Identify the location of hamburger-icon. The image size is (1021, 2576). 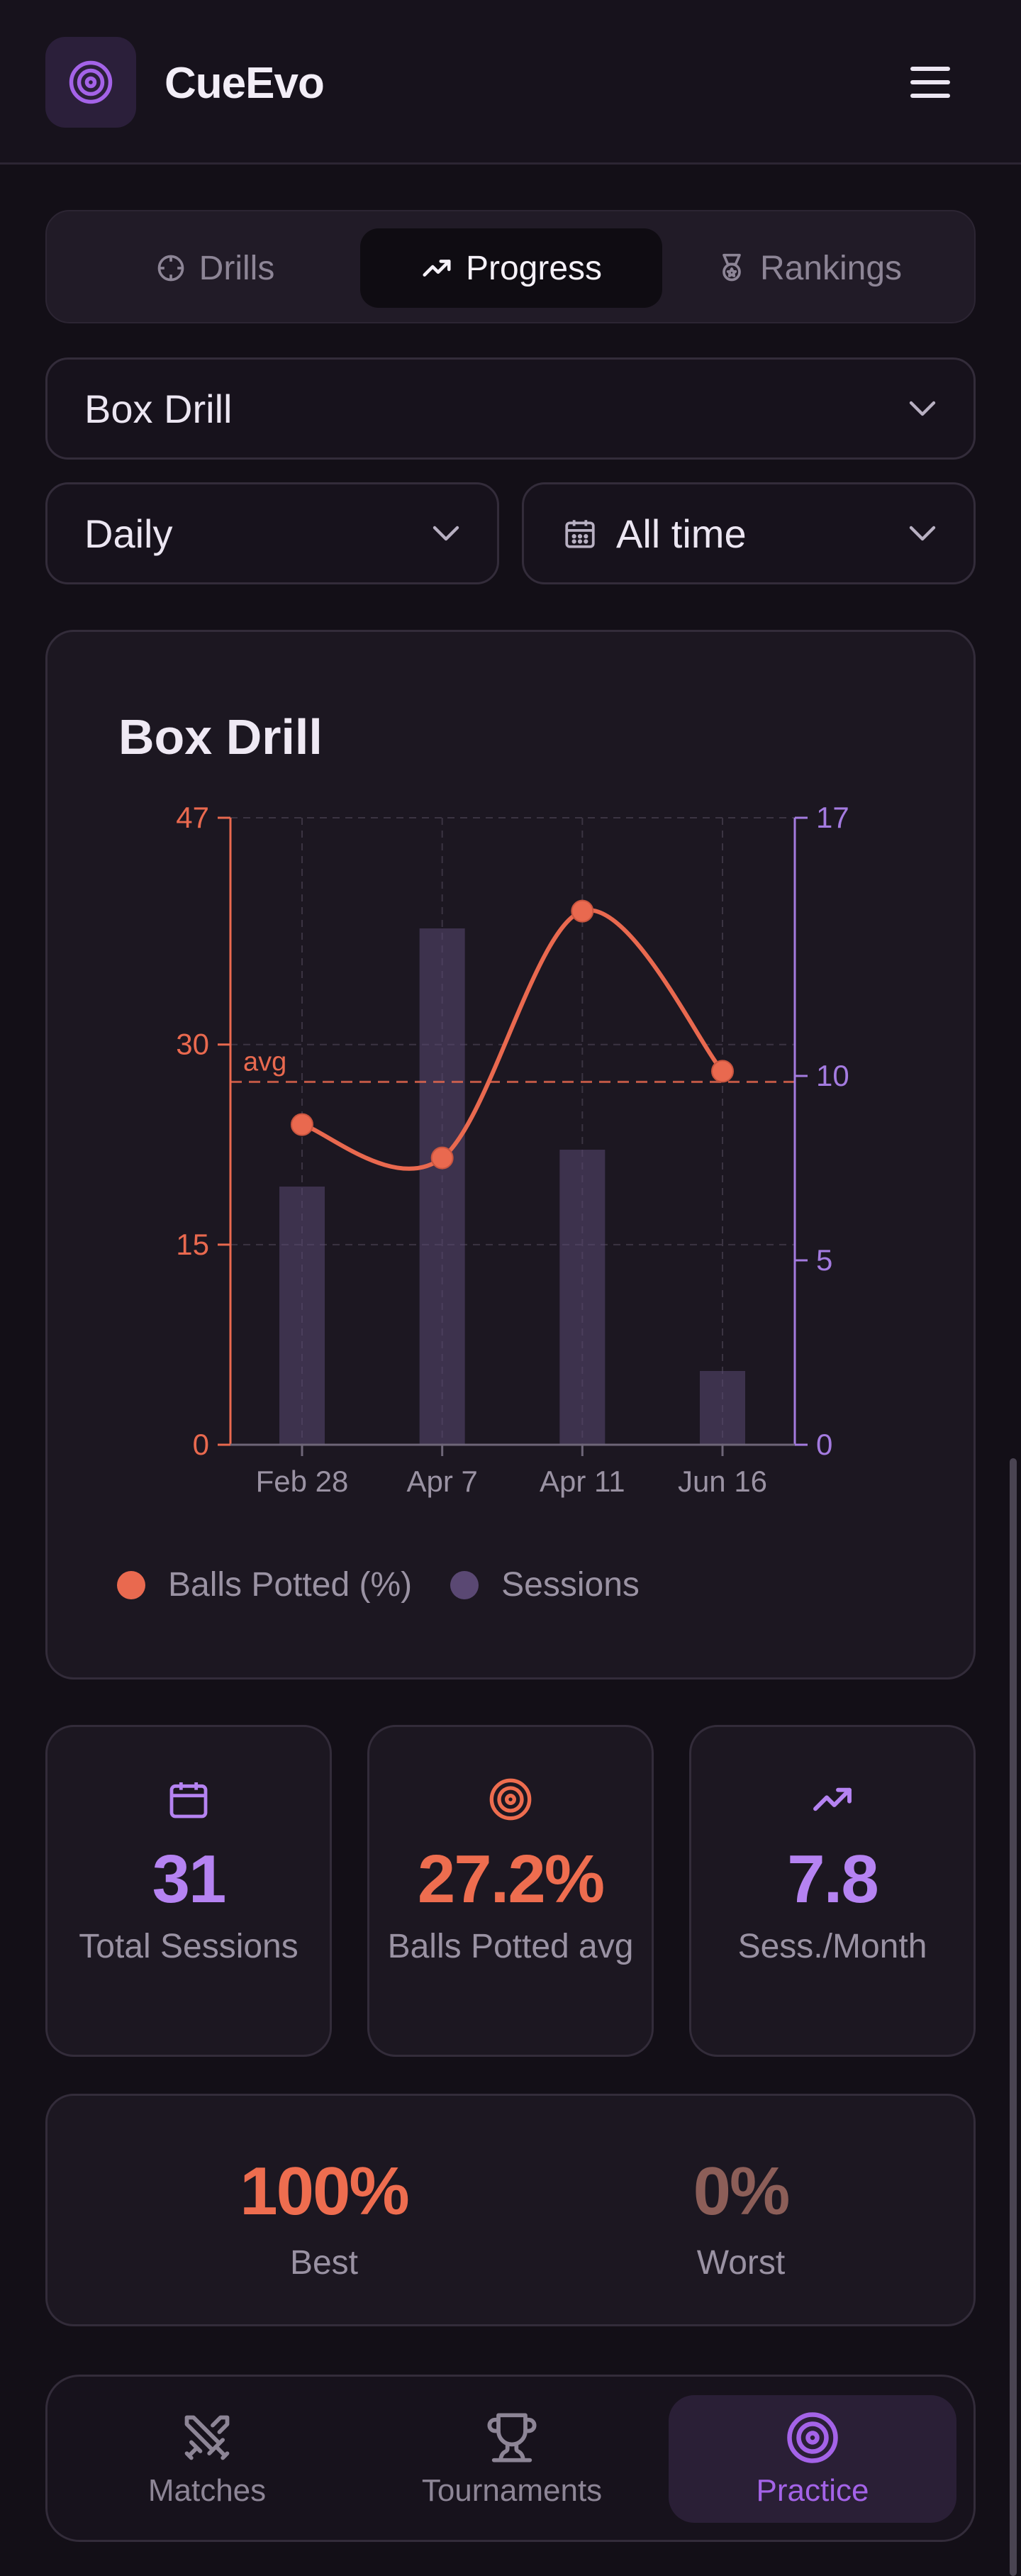
(930, 82).